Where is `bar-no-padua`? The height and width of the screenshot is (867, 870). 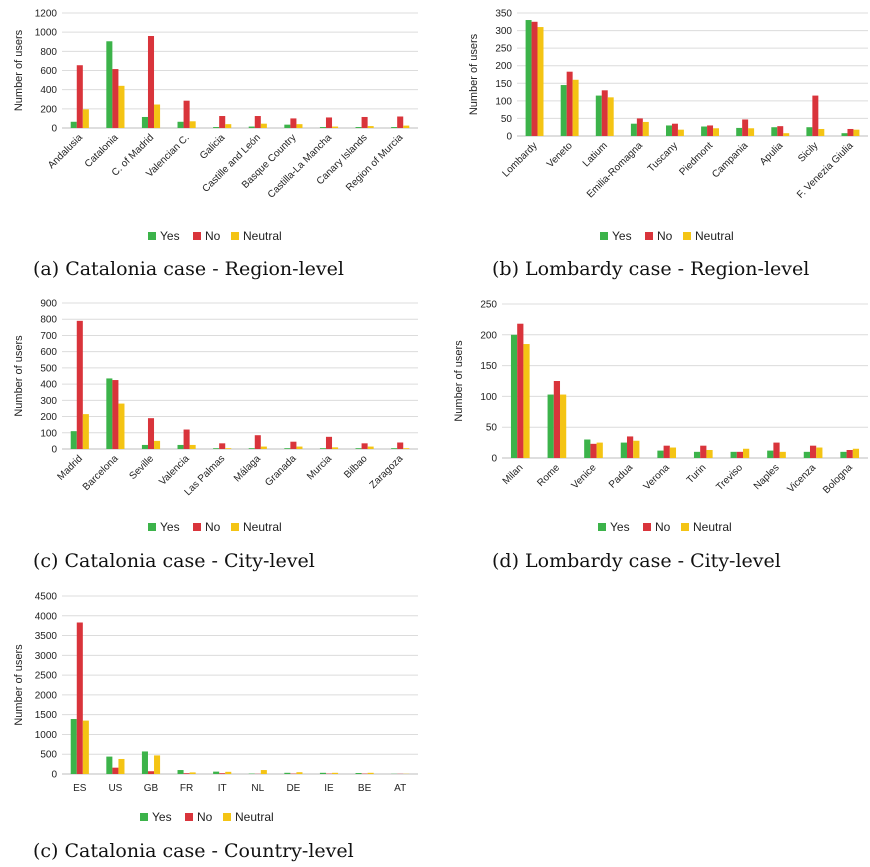
bar-no-padua is located at coordinates (630, 447).